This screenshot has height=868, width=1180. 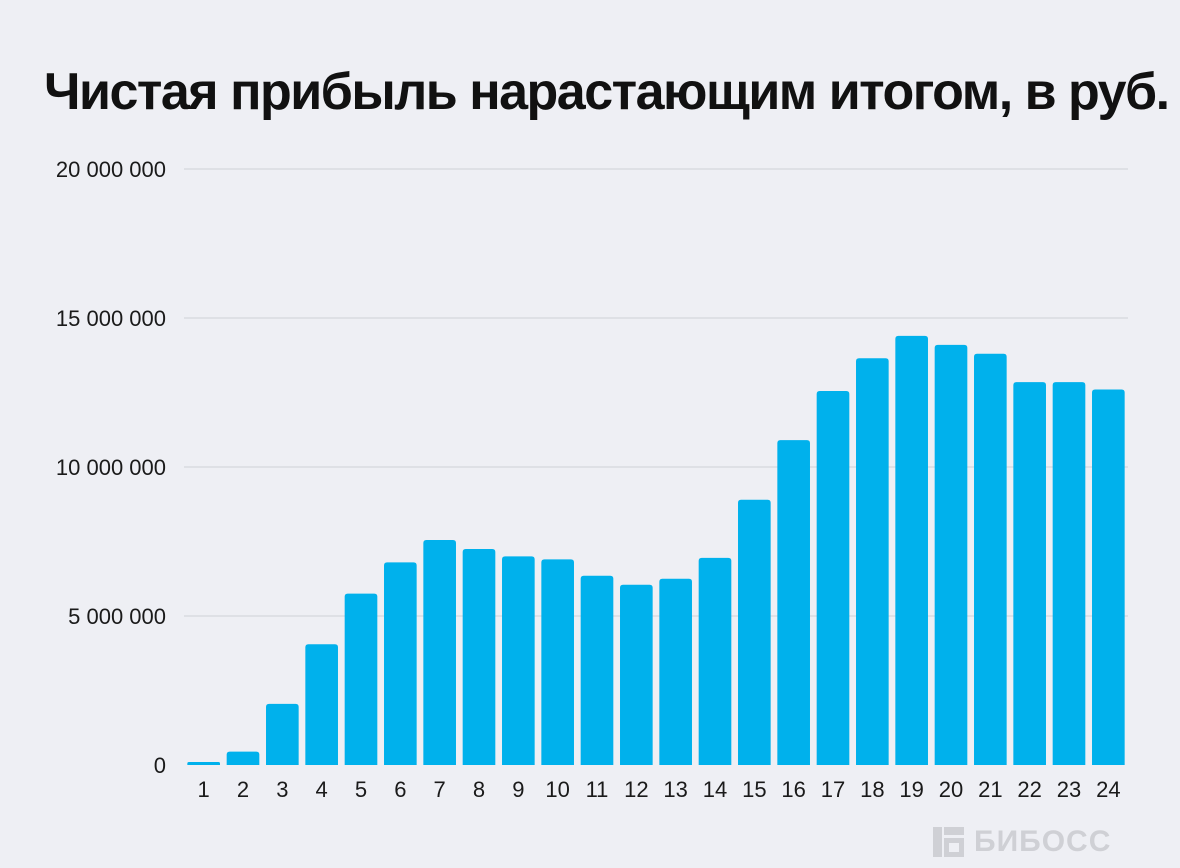 I want to click on biboss-logo-icon, so click(x=948, y=842).